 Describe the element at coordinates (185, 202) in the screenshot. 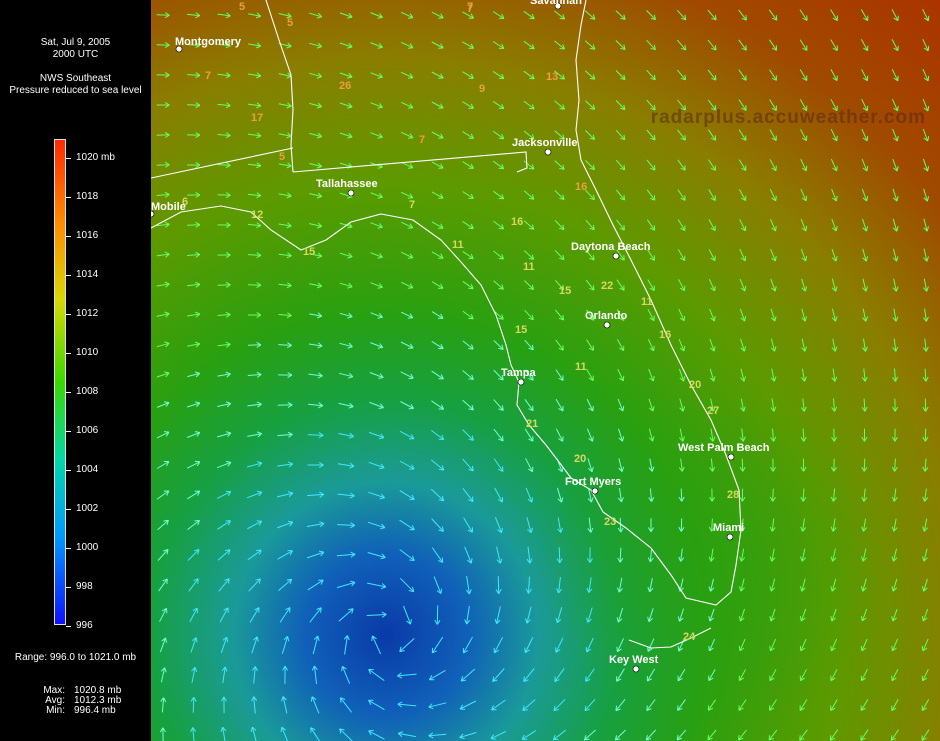

I see `observation-value: 6` at that location.